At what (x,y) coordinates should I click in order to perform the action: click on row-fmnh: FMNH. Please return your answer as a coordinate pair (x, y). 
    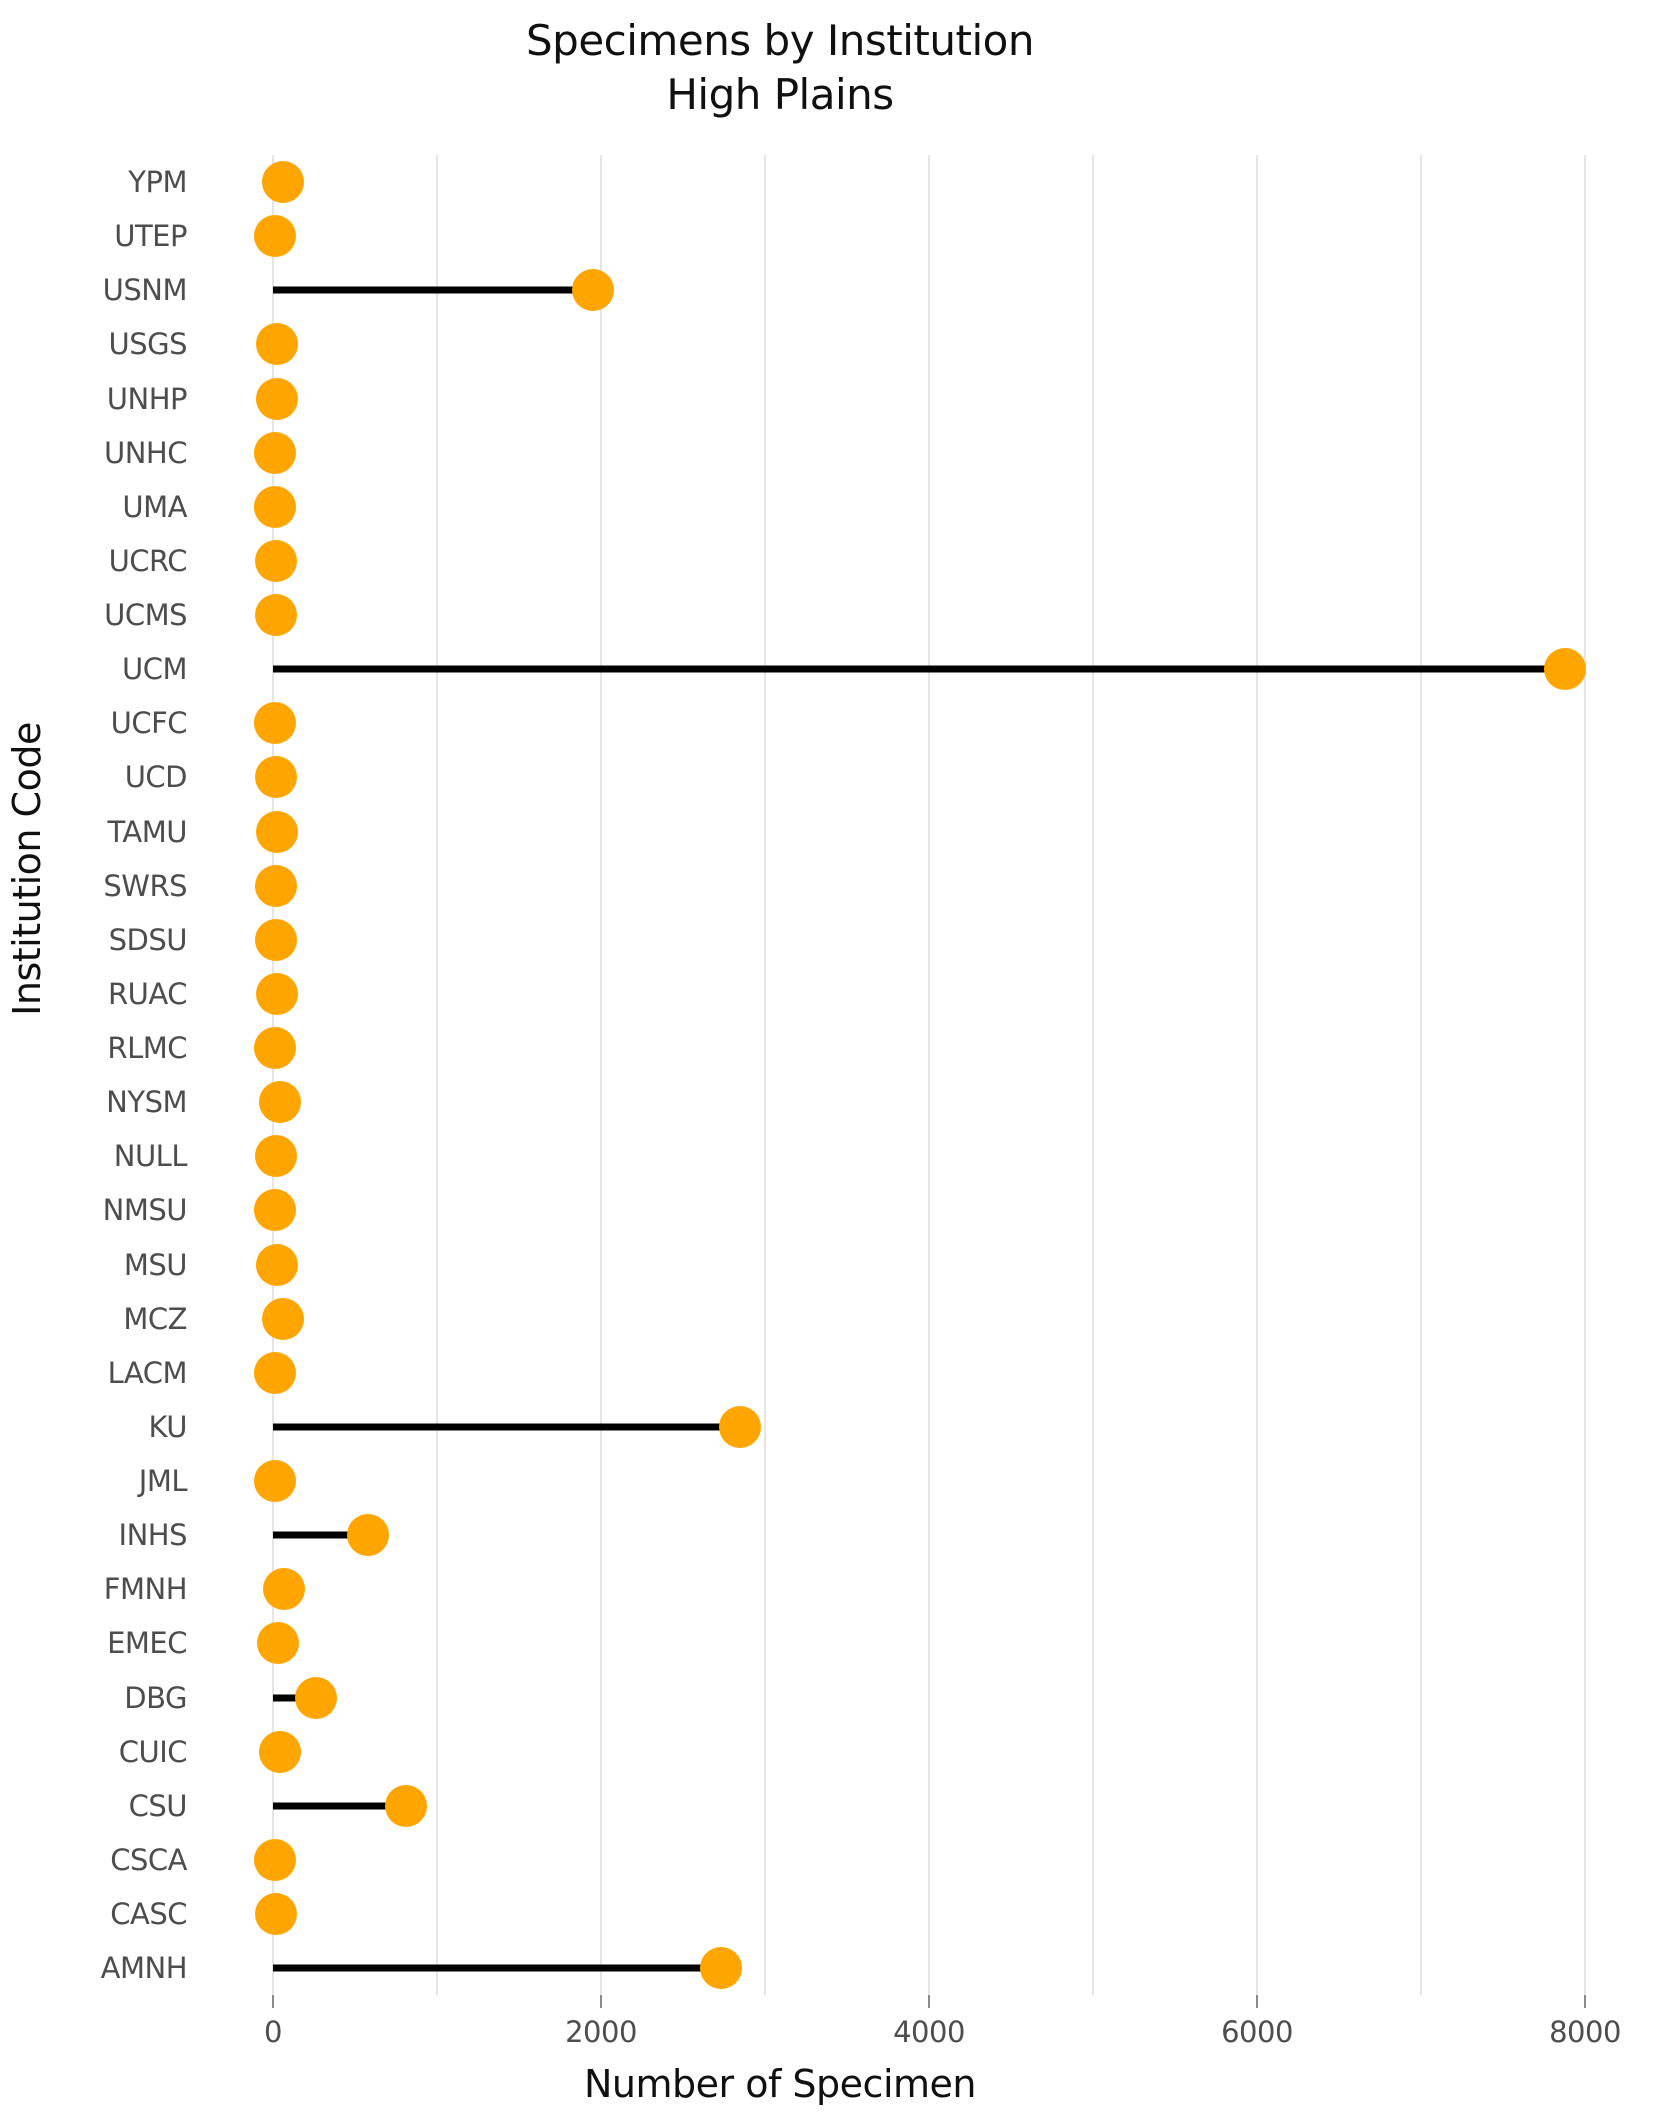
    Looking at the image, I should click on (868, 1589).